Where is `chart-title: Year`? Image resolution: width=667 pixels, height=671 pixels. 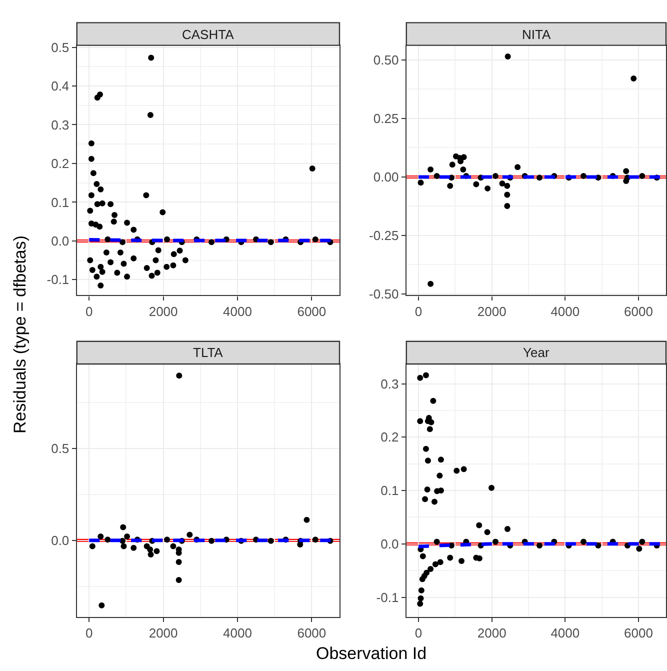
chart-title: Year is located at coordinates (536, 352).